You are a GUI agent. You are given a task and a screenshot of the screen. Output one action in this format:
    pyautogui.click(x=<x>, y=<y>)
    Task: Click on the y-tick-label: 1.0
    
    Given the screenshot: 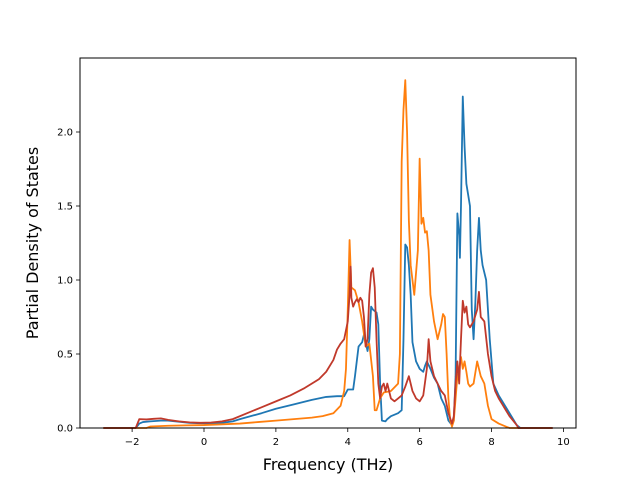 What is the action you would take?
    pyautogui.click(x=65, y=281)
    